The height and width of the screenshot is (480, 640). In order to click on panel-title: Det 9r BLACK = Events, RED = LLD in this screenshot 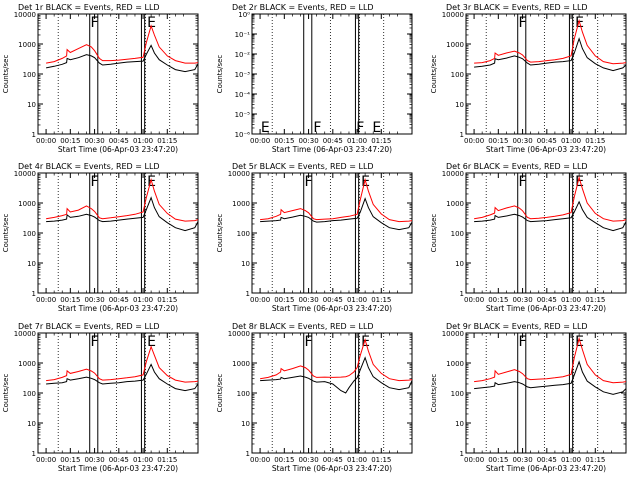, I will do `click(517, 326)`.